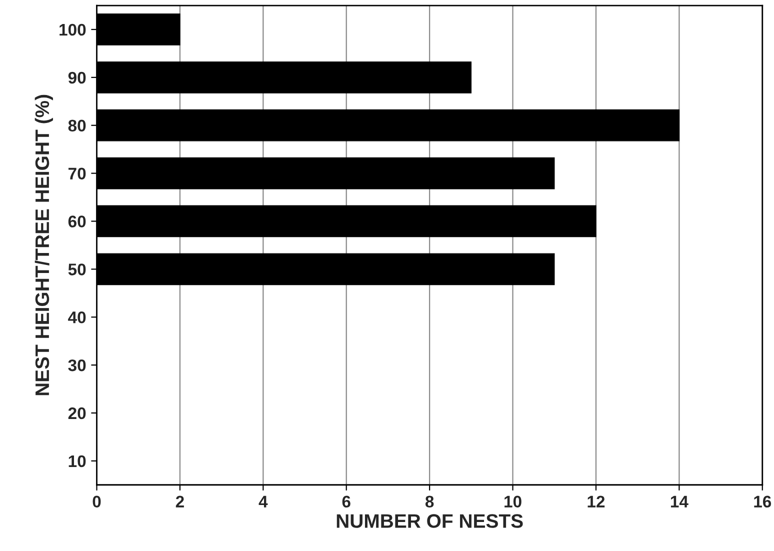  What do you see at coordinates (429, 521) in the screenshot?
I see `x-axis-title: NUMBER OF NESTS` at bounding box center [429, 521].